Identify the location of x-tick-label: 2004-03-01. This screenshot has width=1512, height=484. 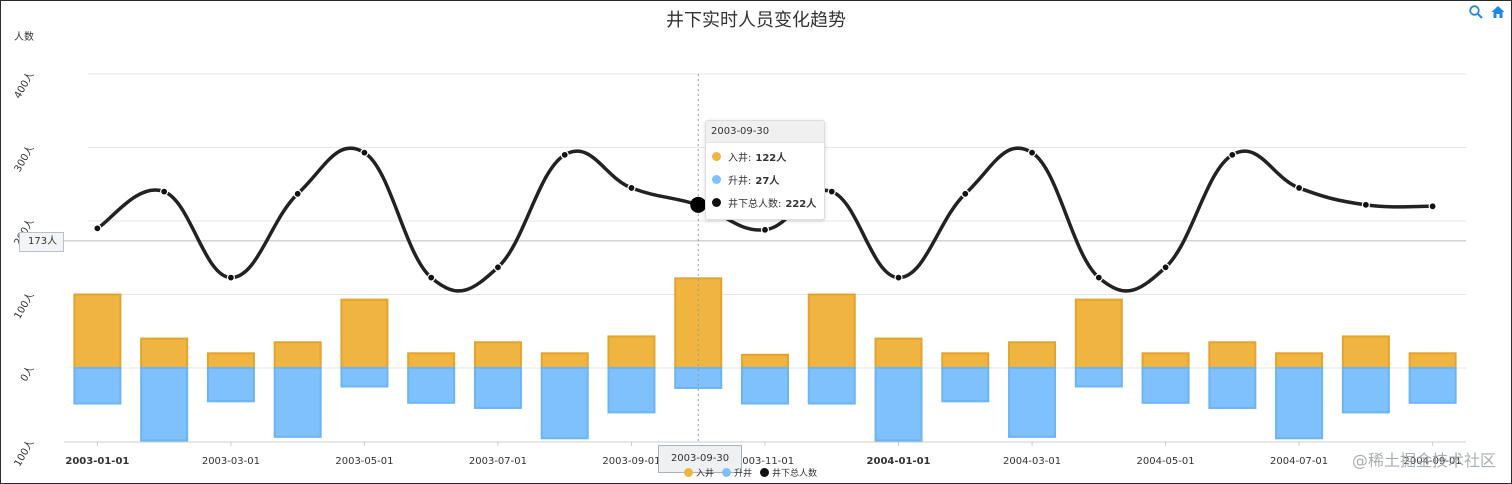
(1032, 461).